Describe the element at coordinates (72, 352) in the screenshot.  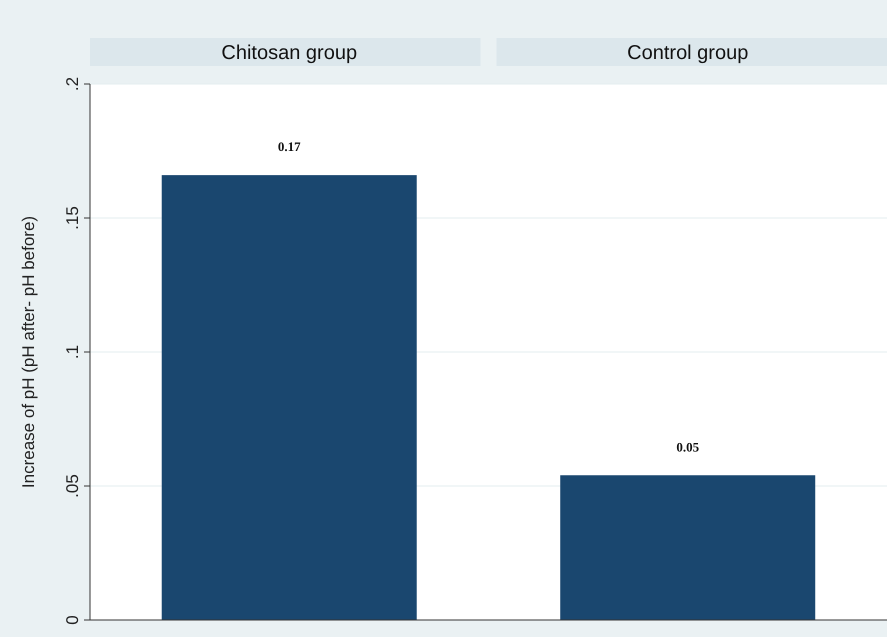
I see `y-tick-label: .1` at that location.